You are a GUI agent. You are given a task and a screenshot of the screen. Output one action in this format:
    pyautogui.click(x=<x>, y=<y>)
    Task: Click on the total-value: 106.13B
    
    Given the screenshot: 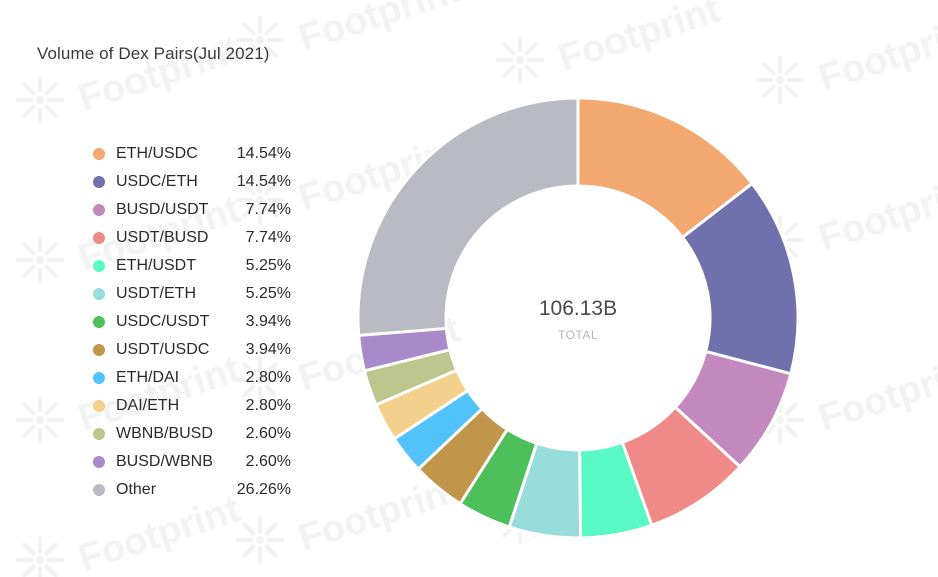 What is the action you would take?
    pyautogui.click(x=578, y=308)
    